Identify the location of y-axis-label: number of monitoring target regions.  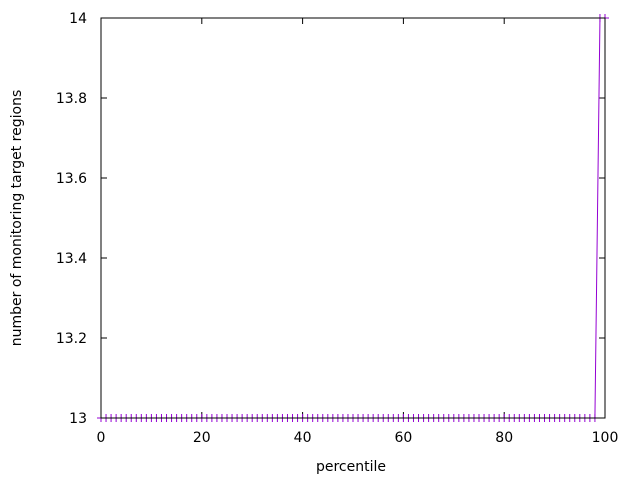
(17, 218).